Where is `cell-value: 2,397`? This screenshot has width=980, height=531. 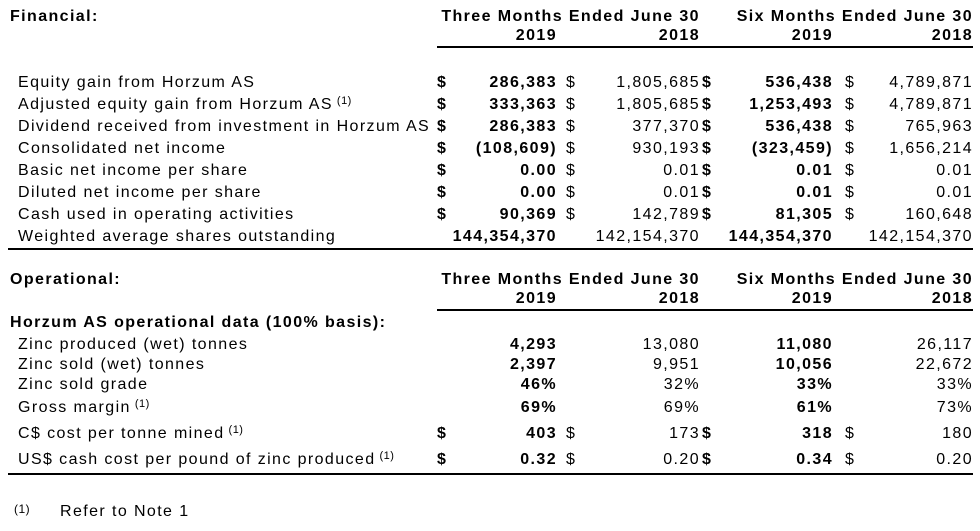 cell-value: 2,397 is located at coordinates (533, 364).